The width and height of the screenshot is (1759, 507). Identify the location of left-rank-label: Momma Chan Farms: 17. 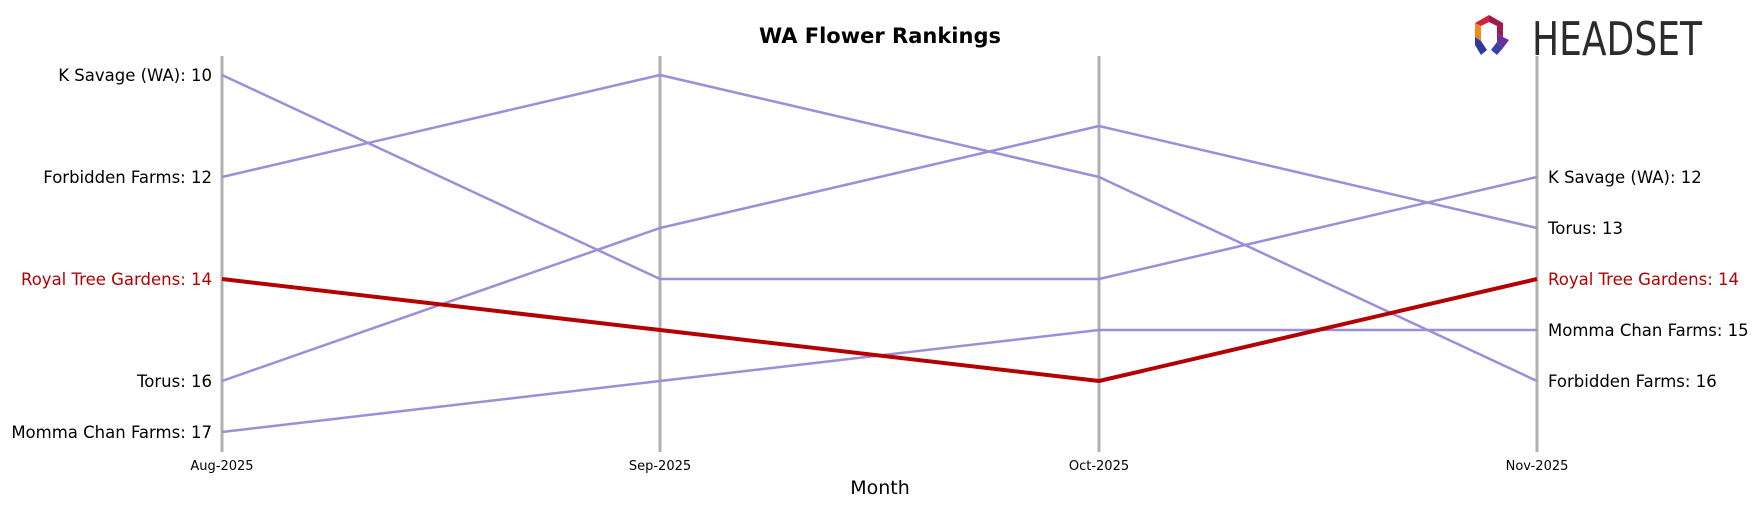
(111, 432).